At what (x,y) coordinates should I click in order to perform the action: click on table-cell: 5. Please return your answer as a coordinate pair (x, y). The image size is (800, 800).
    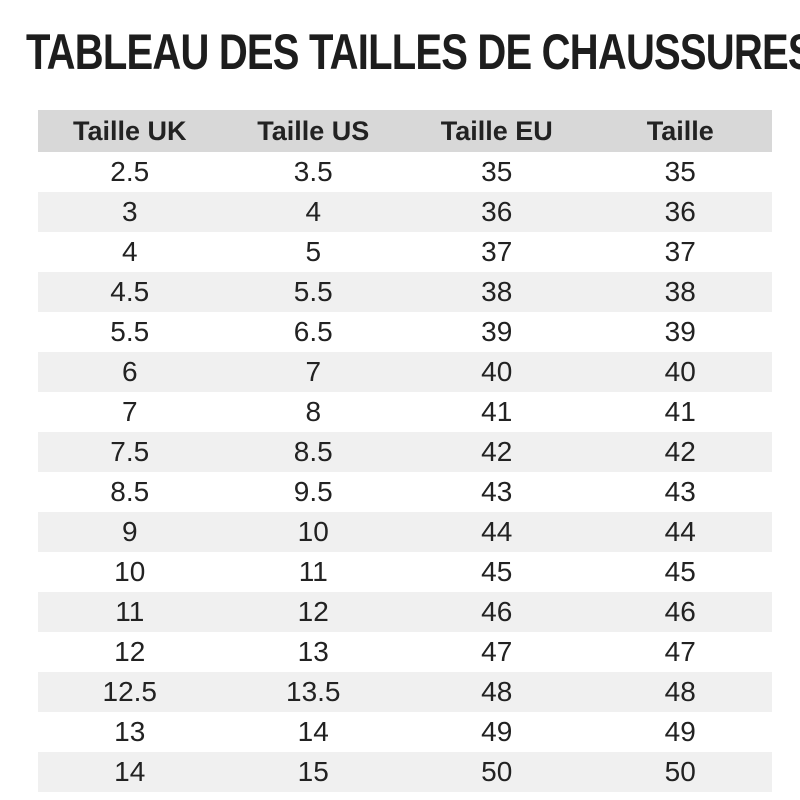
    Looking at the image, I should click on (313, 251).